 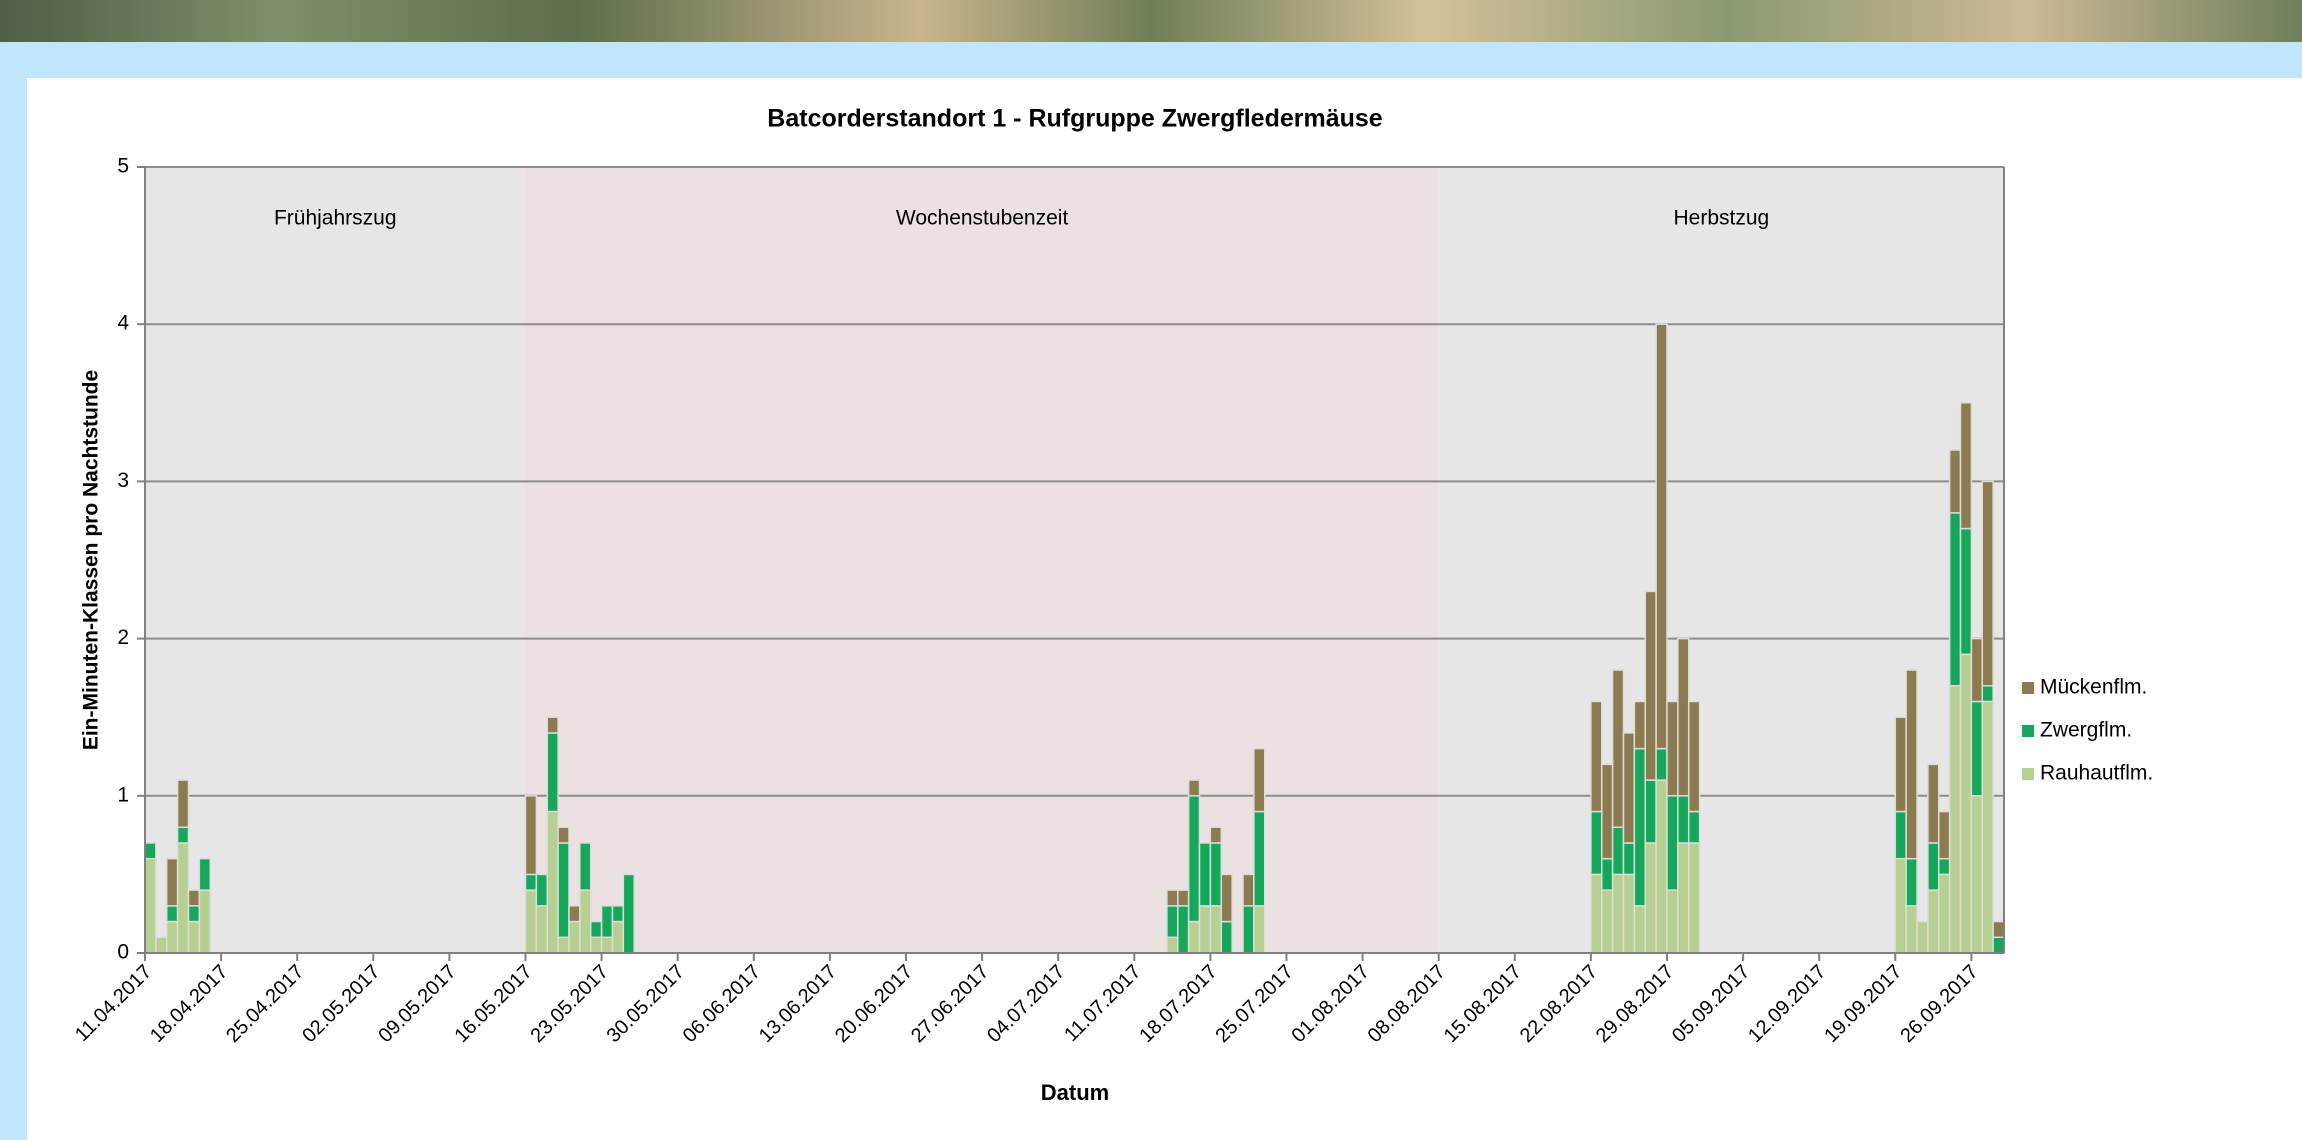 I want to click on y-tick-label: 3, so click(x=123, y=480).